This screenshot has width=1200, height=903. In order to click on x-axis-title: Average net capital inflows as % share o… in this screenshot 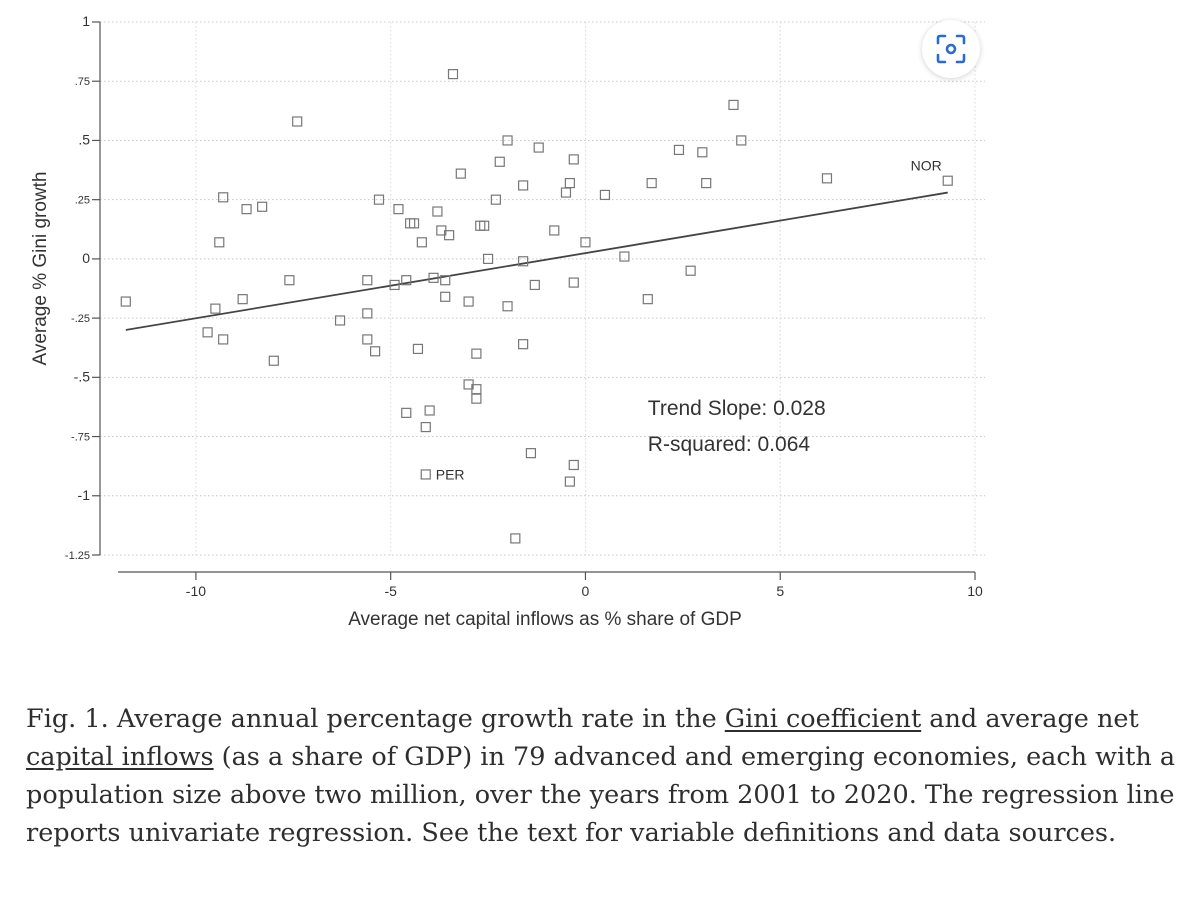, I will do `click(545, 619)`.